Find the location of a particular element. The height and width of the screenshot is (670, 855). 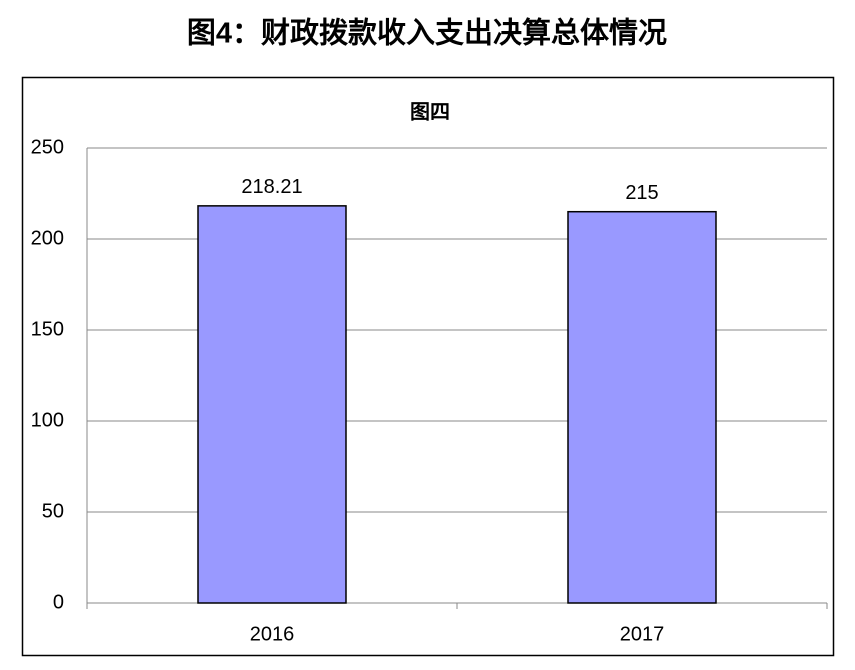

value-label: 215 is located at coordinates (641, 193).